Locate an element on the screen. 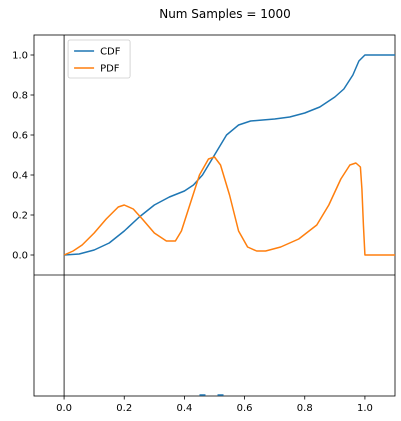  legend: CDF PDF is located at coordinates (99, 59).